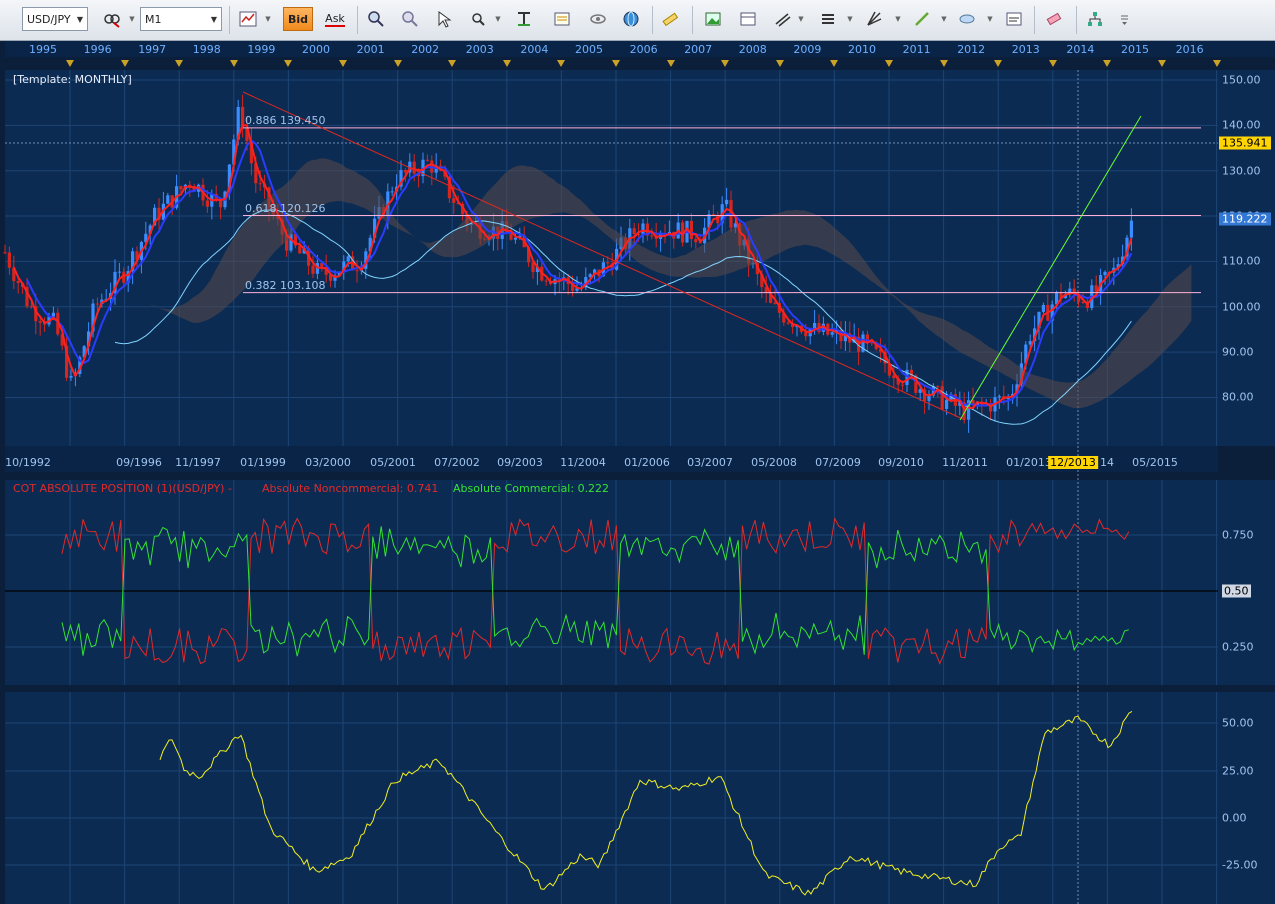 The width and height of the screenshot is (1275, 904). Describe the element at coordinates (1234, 818) in the screenshot. I see `osc-axis-label: 0.00` at that location.